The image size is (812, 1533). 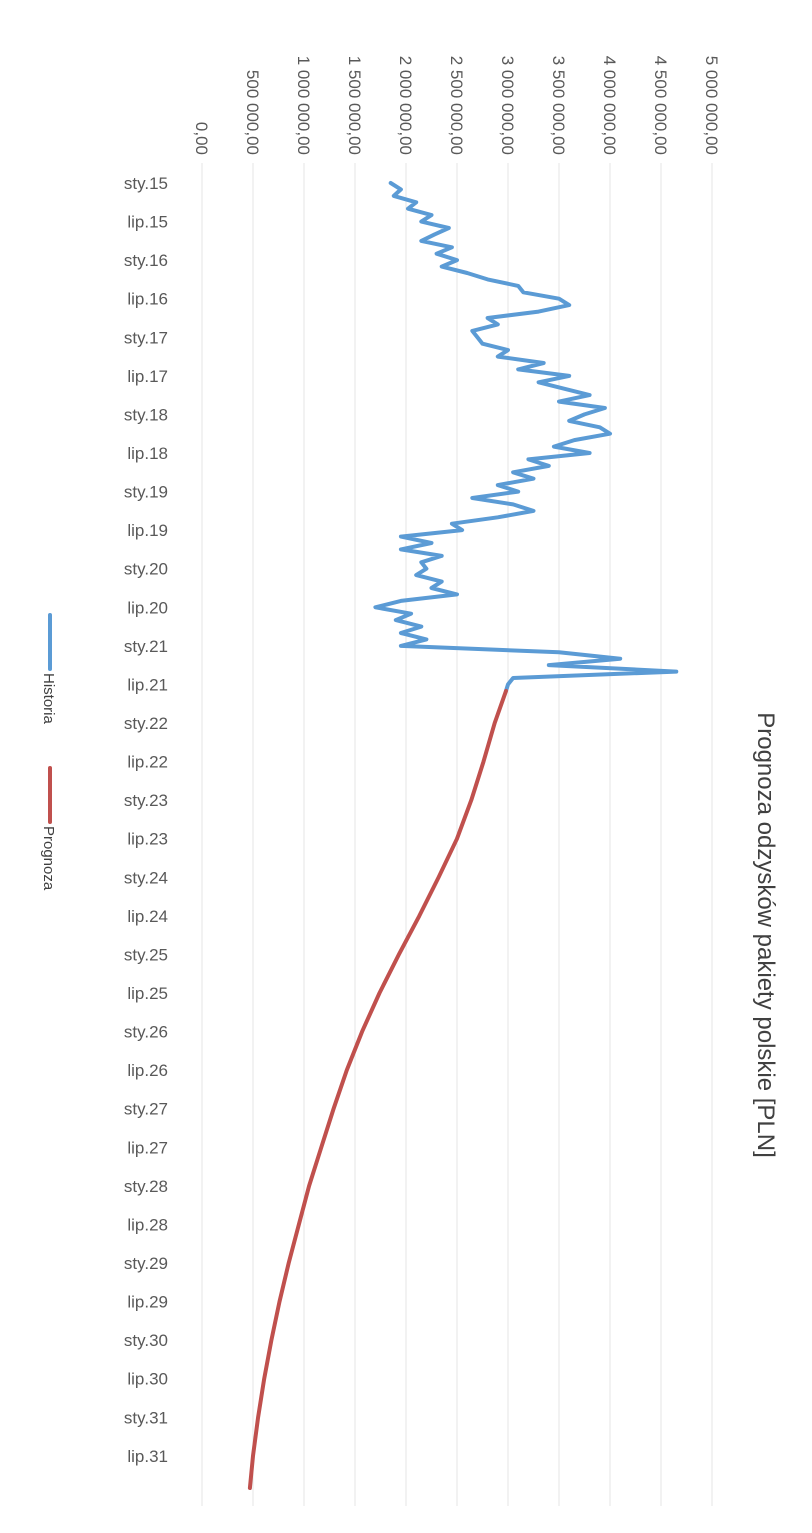 What do you see at coordinates (146, 1340) in the screenshot?
I see `x-tick-label: sty.30` at bounding box center [146, 1340].